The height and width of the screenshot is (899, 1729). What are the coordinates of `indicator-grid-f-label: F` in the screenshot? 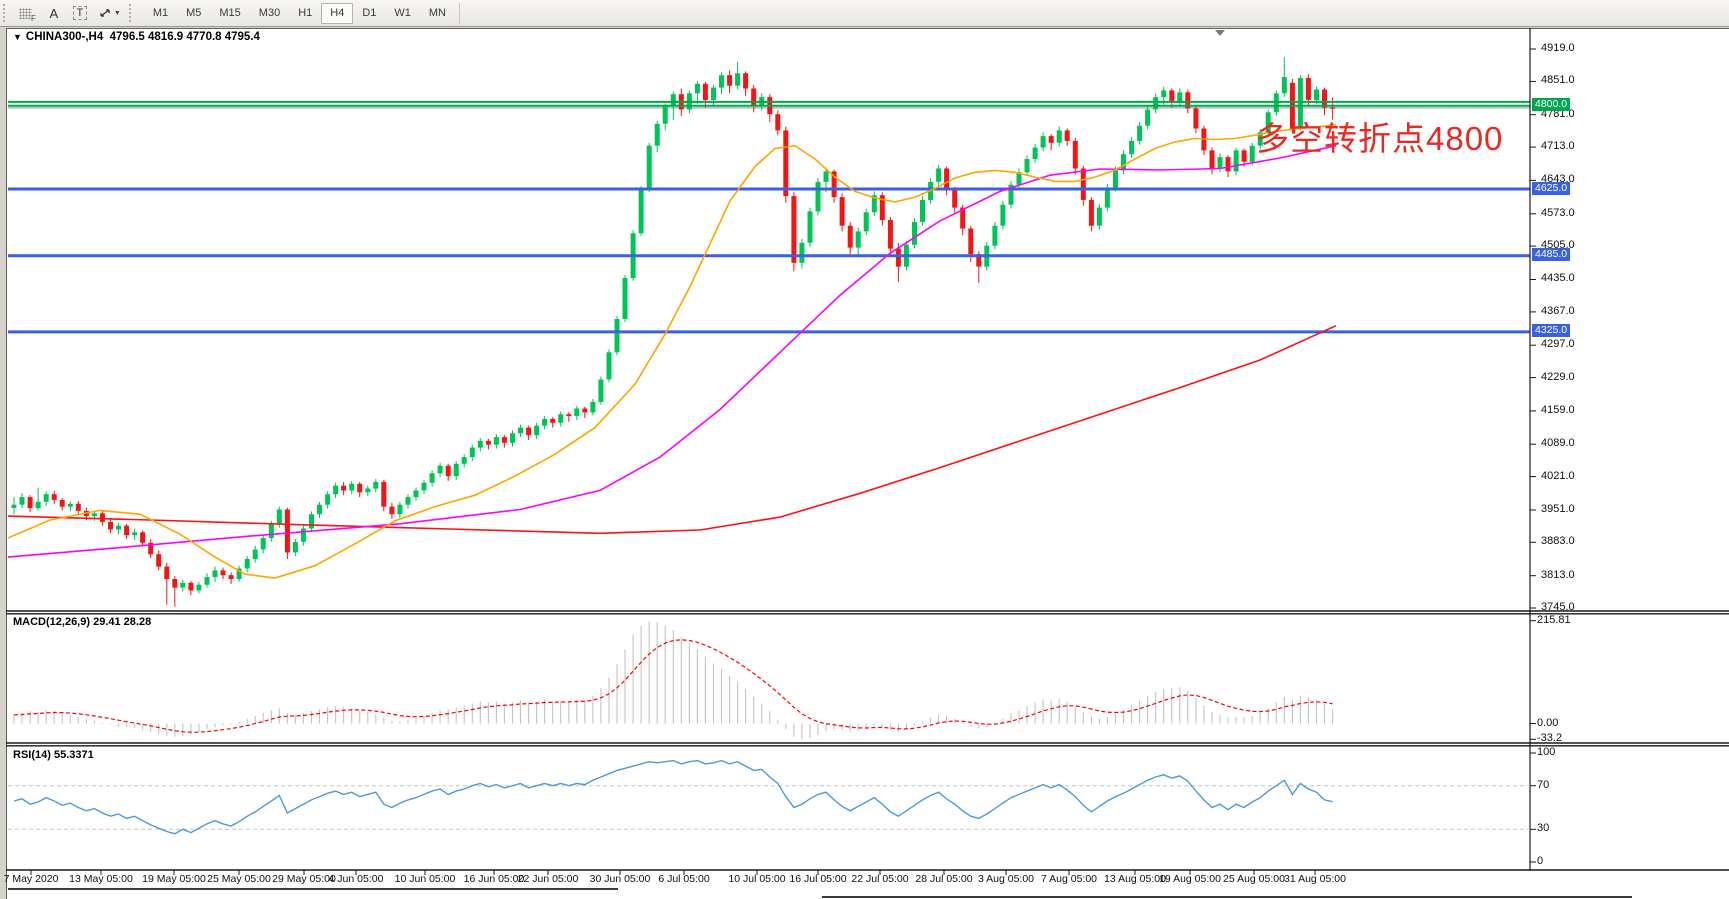 It's located at (33, 18).